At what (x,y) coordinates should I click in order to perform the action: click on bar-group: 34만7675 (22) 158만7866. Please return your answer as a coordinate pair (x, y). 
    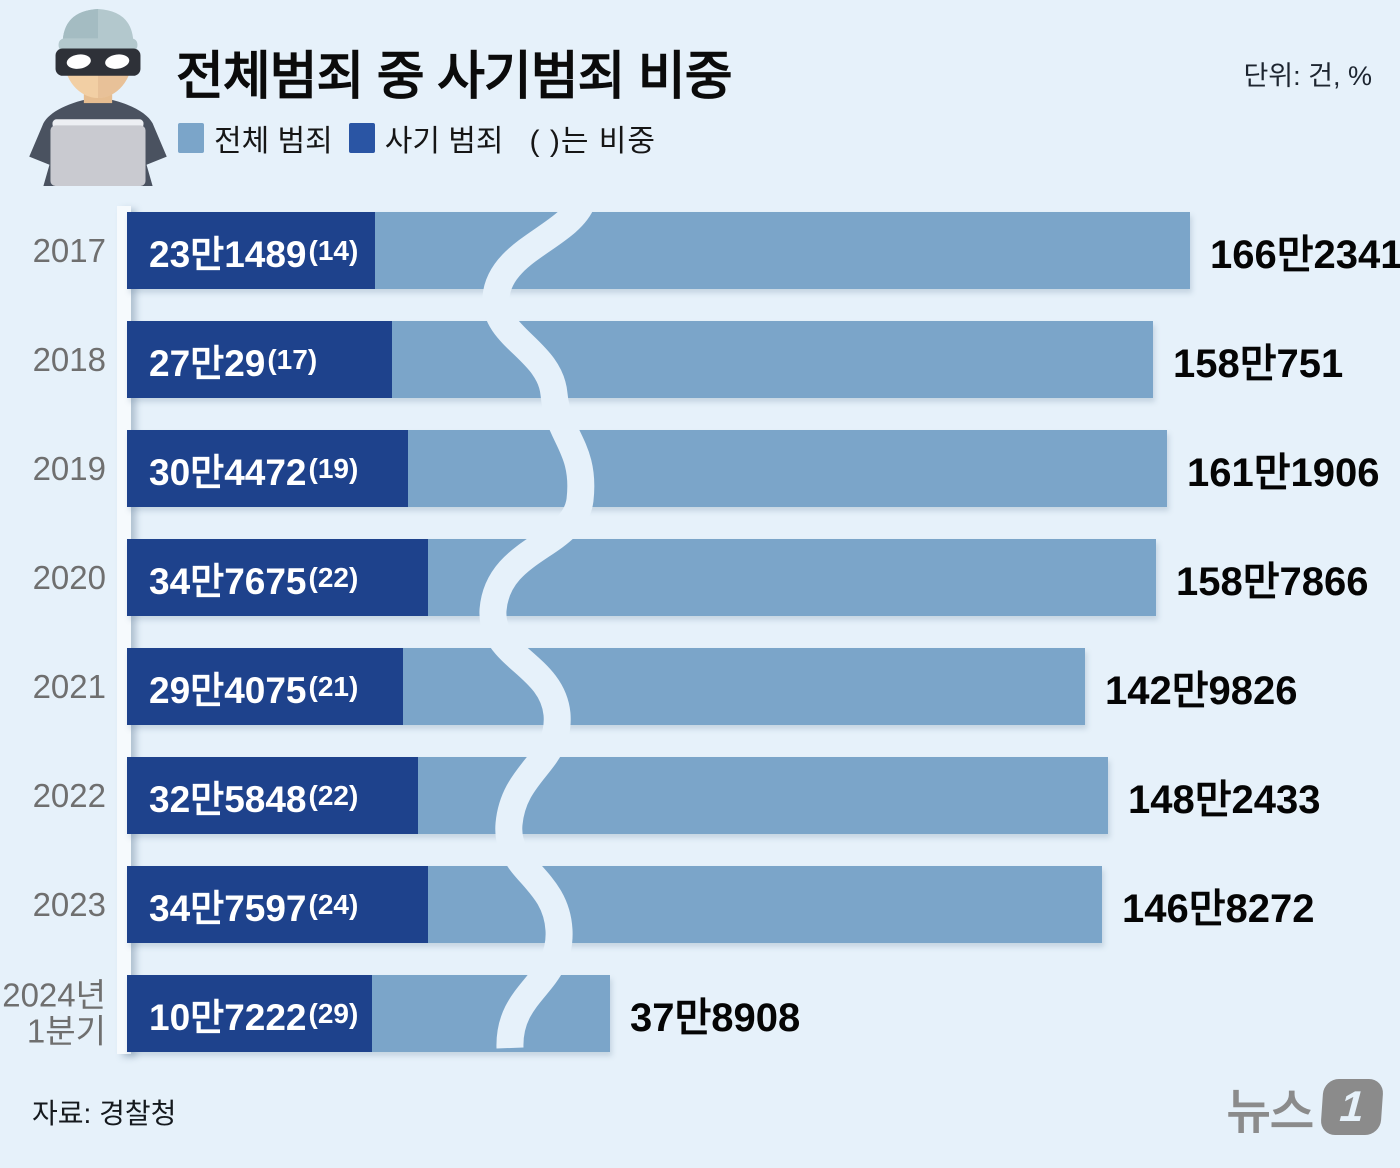
    Looking at the image, I should click on (763, 577).